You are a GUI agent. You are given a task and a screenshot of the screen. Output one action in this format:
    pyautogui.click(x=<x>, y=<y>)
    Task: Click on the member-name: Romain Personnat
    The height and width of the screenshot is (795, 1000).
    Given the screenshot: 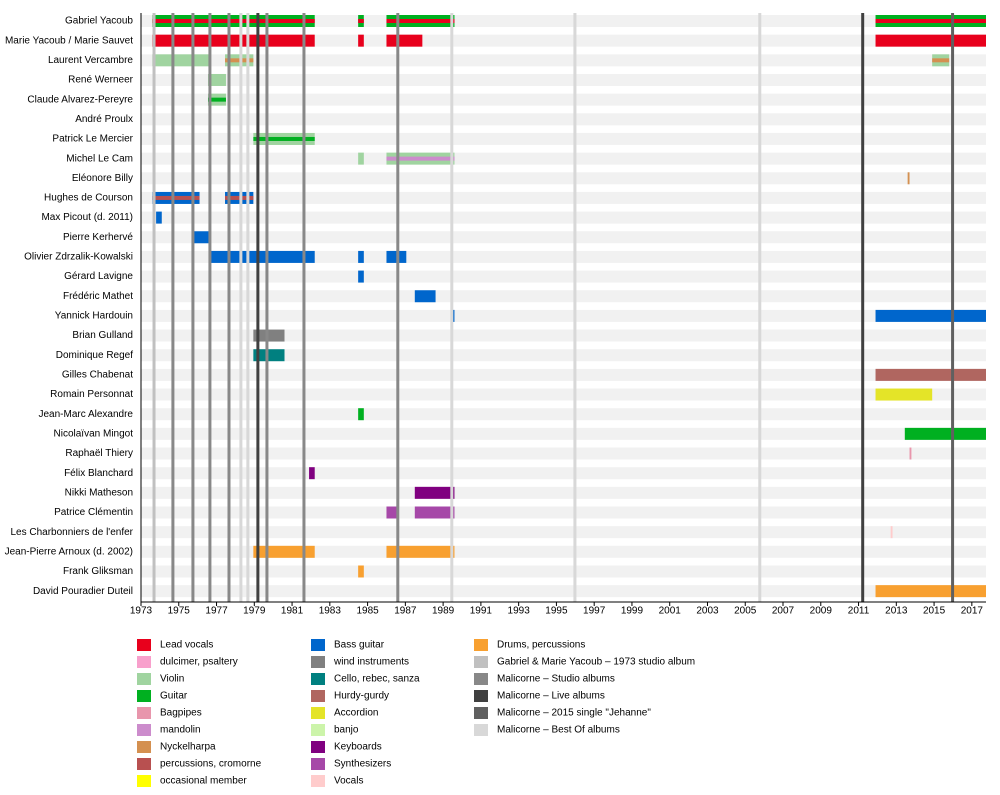 What is the action you would take?
    pyautogui.click(x=91, y=394)
    